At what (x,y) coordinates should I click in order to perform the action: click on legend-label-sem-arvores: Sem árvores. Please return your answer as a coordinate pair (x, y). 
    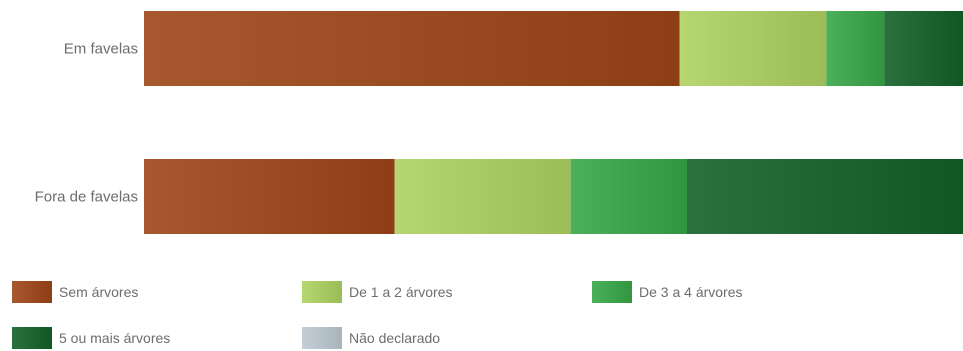
    Looking at the image, I should click on (98, 292).